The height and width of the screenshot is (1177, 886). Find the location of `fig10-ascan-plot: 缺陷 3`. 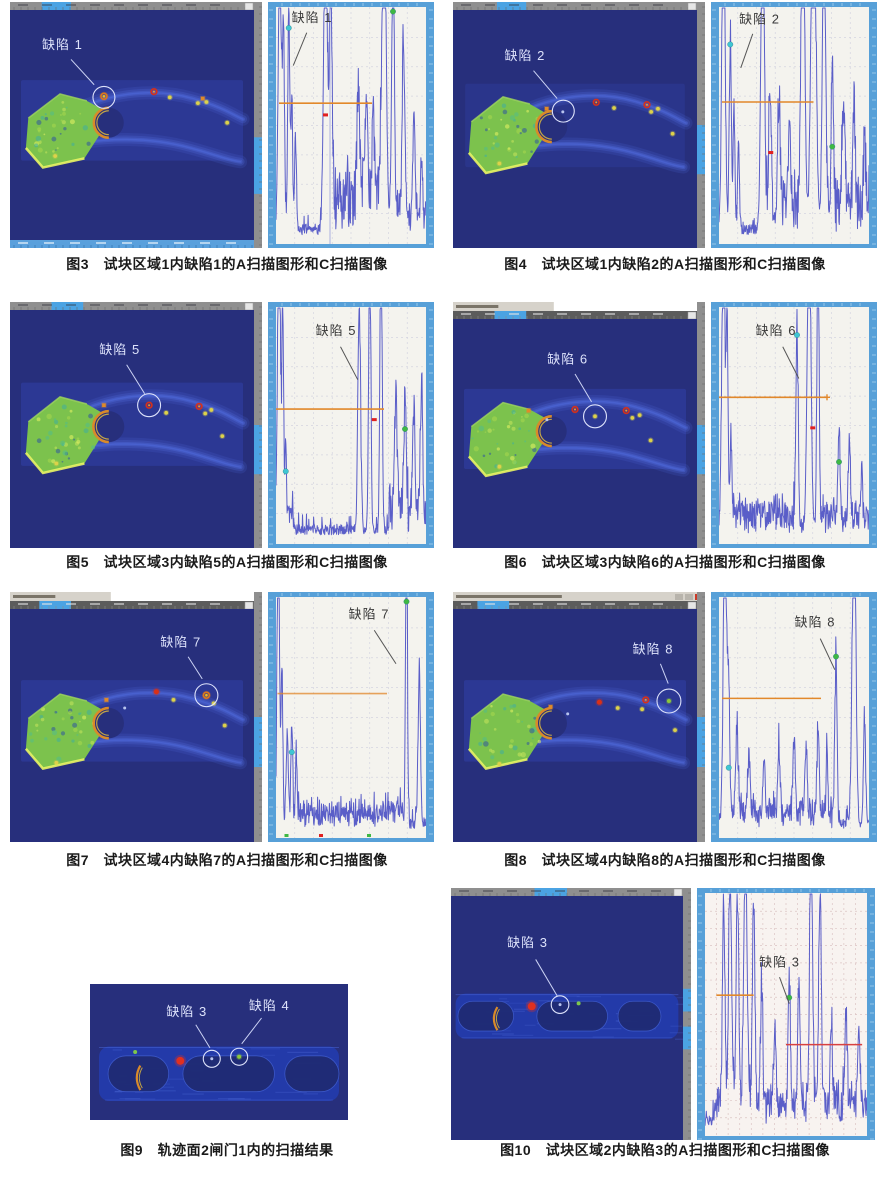

fig10-ascan-plot: 缺陷 3 is located at coordinates (786, 1014).